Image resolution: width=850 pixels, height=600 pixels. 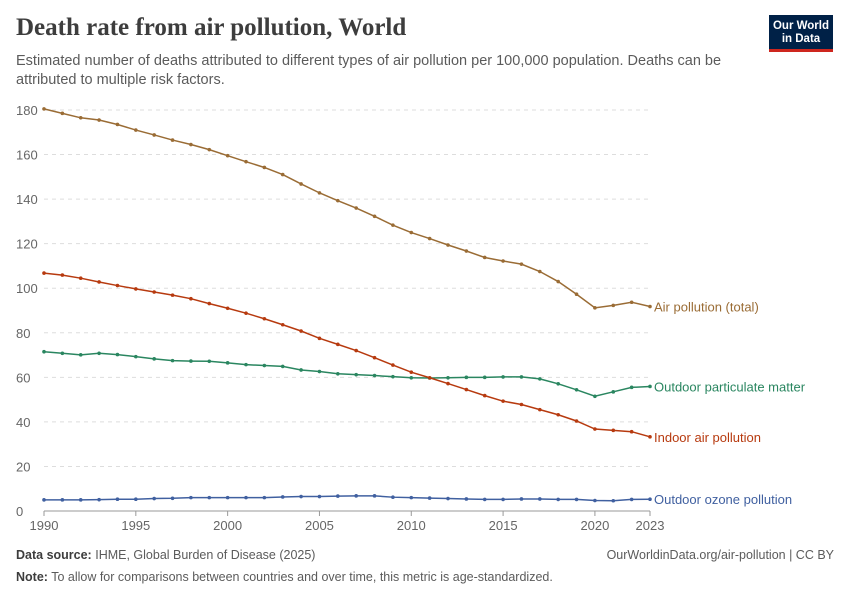 What do you see at coordinates (720, 555) in the screenshot?
I see `source-url: OurWorldinData.org/air-pollution | CC BY` at bounding box center [720, 555].